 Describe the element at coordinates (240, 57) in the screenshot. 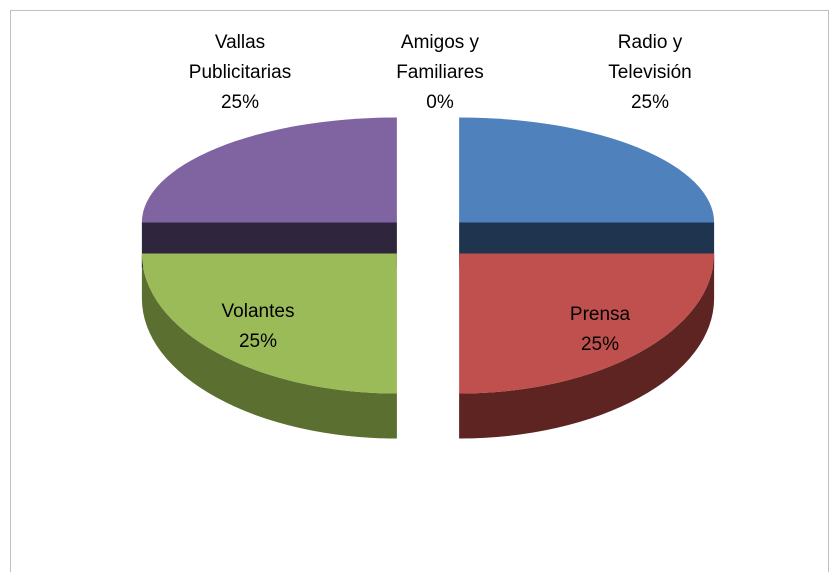

I see `category-label: Vallas Publicitarias` at that location.